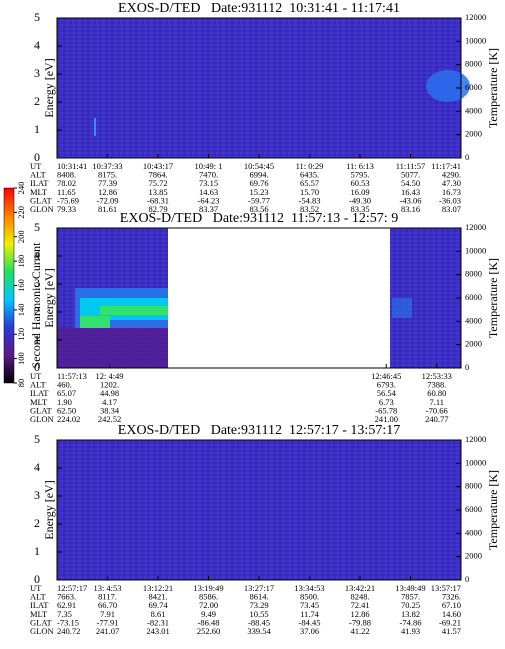 The image size is (505, 649). What do you see at coordinates (450, 200) in the screenshot?
I see `table-cell: -36.03` at bounding box center [450, 200].